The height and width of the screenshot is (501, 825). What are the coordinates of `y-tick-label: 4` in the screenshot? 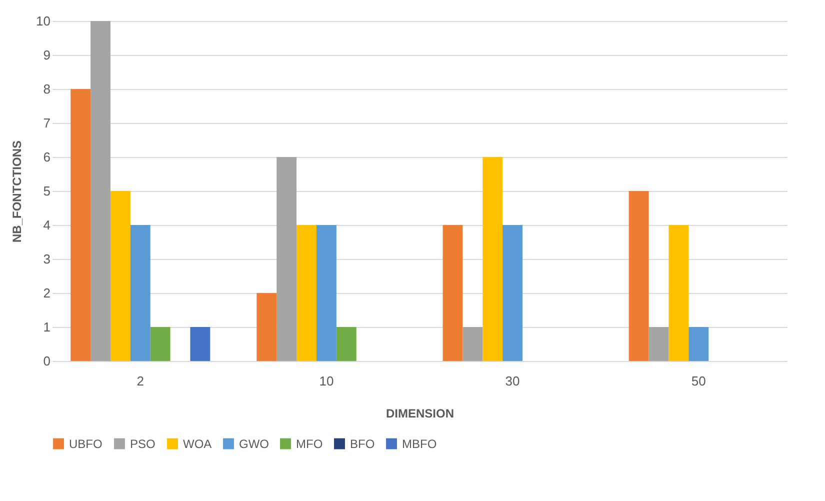 It's located at (46, 225).